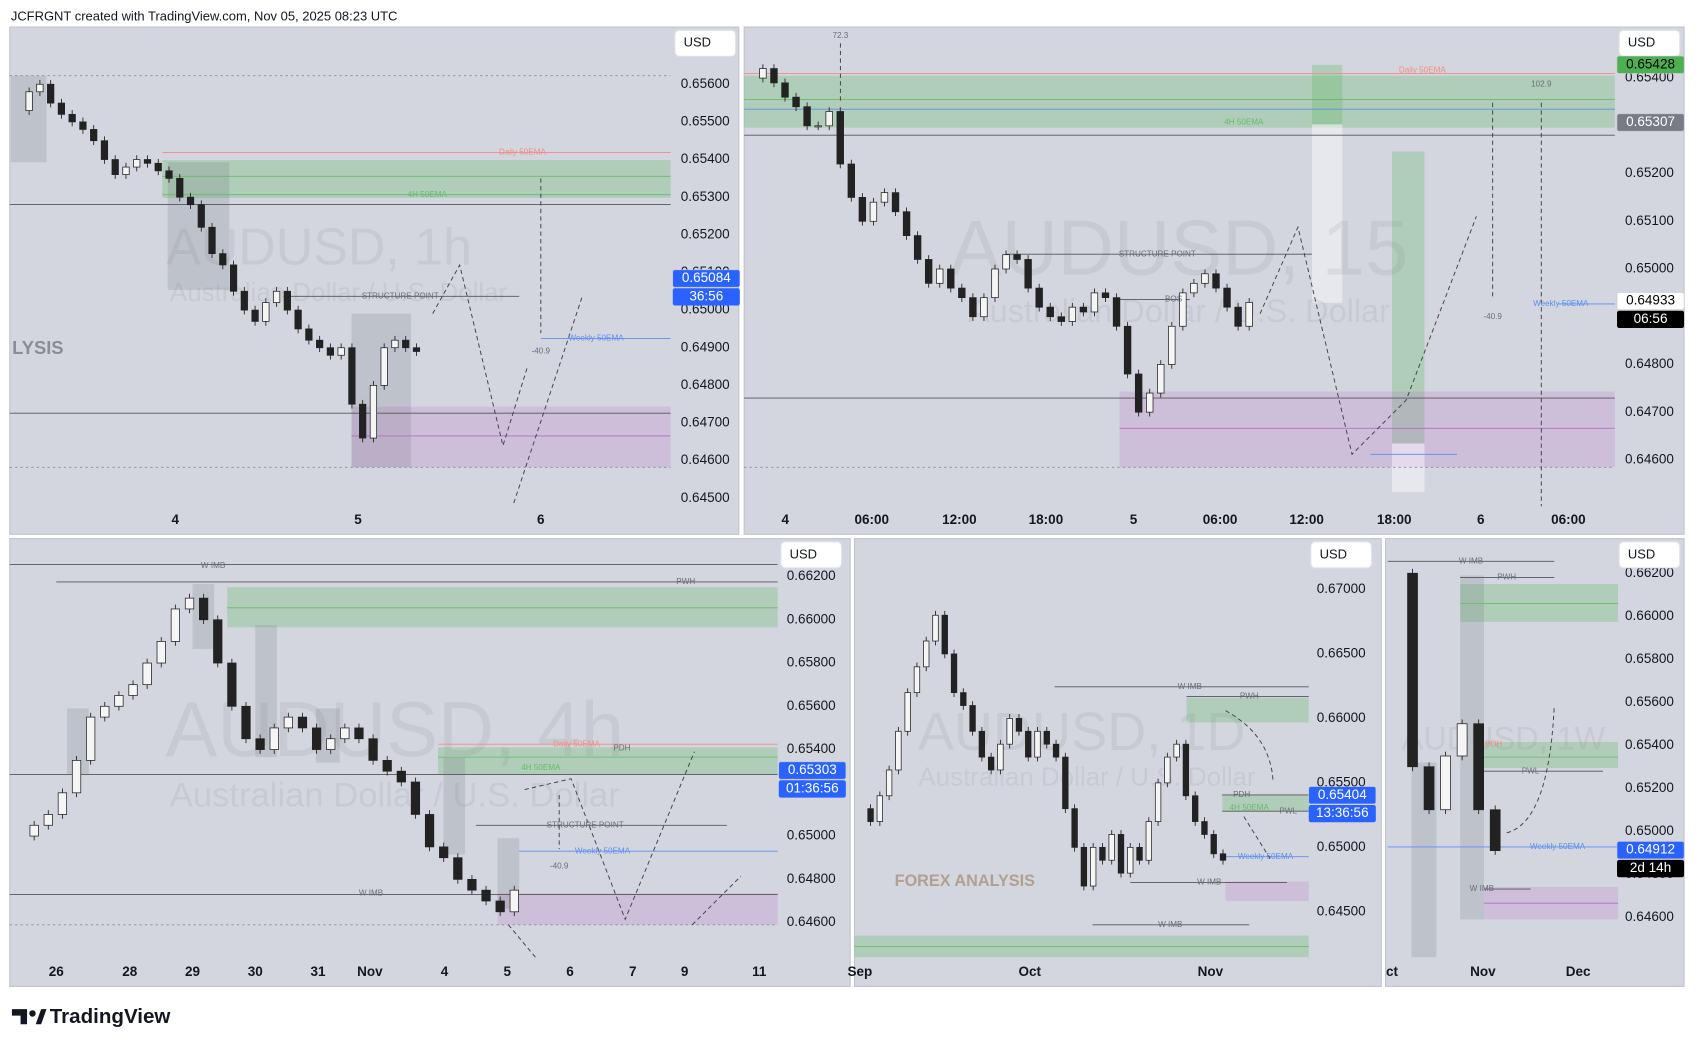 Image resolution: width=1696 pixels, height=1047 pixels. I want to click on logo-text: TradingView, so click(111, 1016).